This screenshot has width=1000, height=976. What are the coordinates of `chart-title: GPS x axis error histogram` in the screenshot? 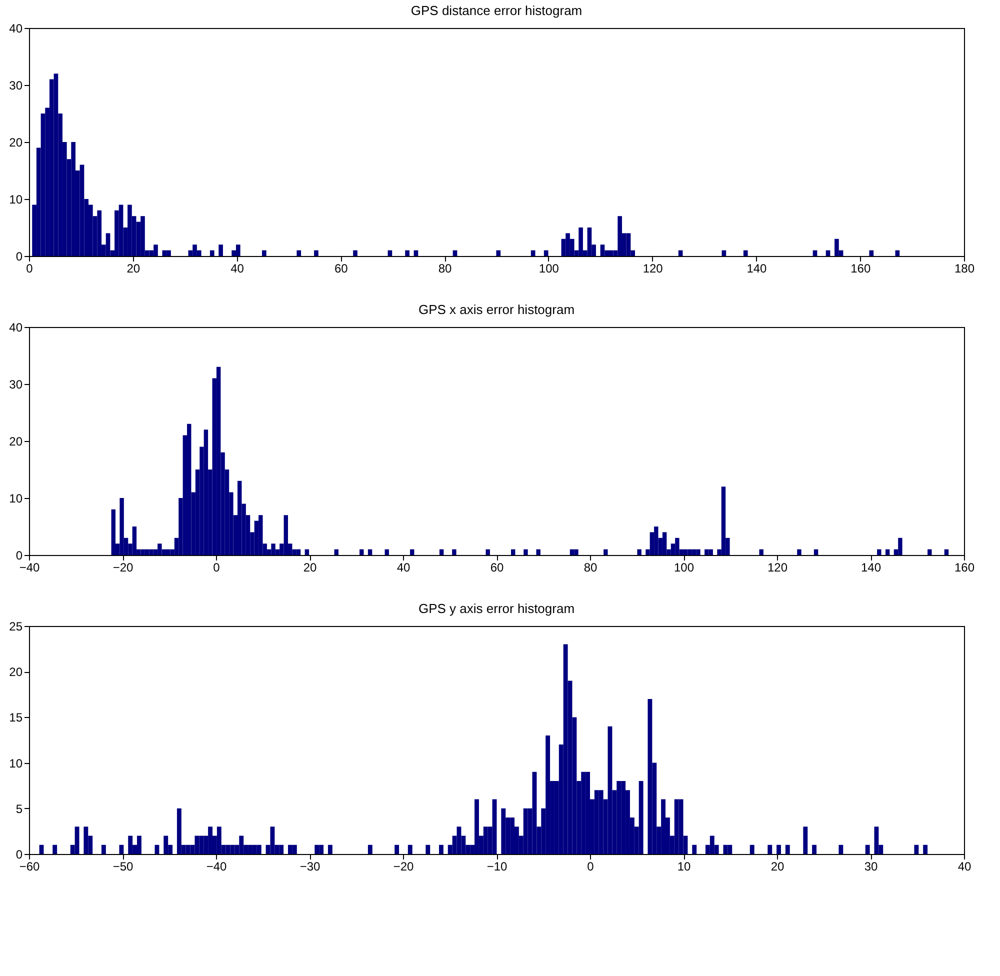 It's located at (496, 309).